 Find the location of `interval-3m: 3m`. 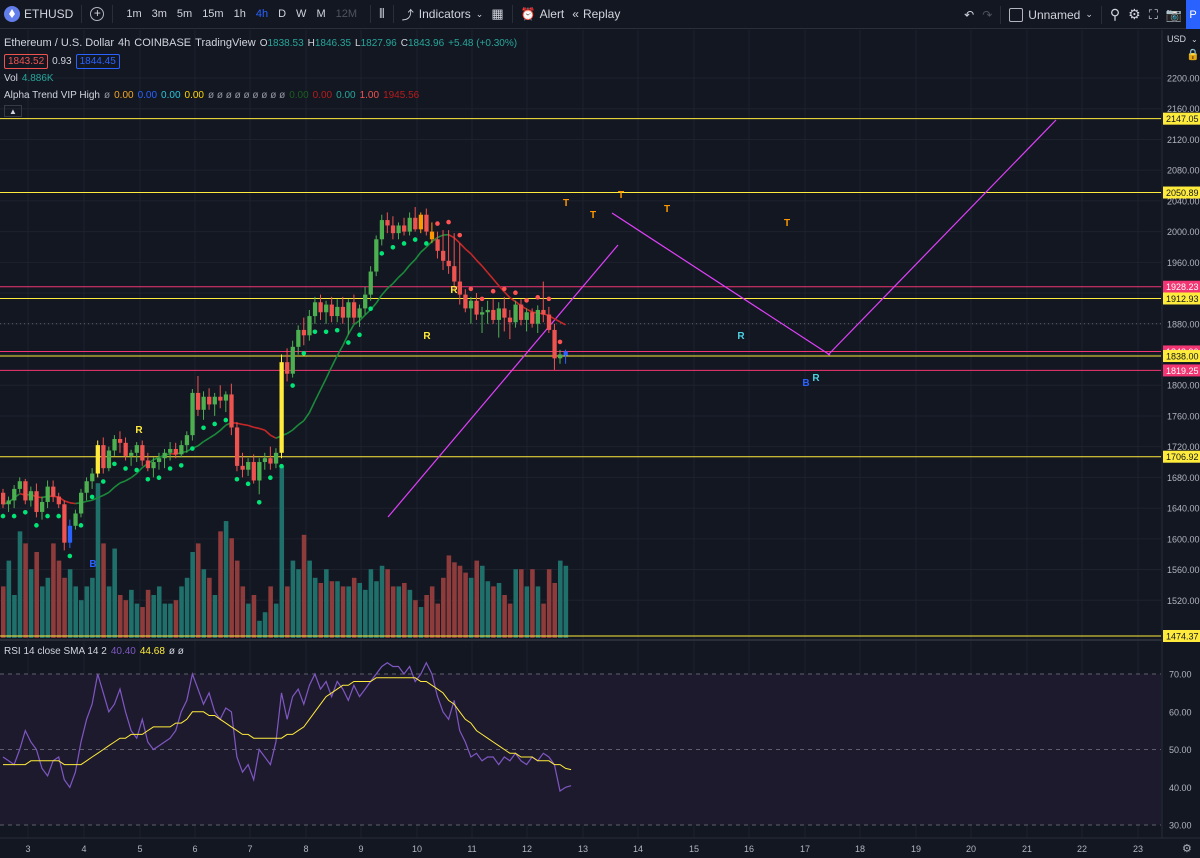

interval-3m: 3m is located at coordinates (159, 14).